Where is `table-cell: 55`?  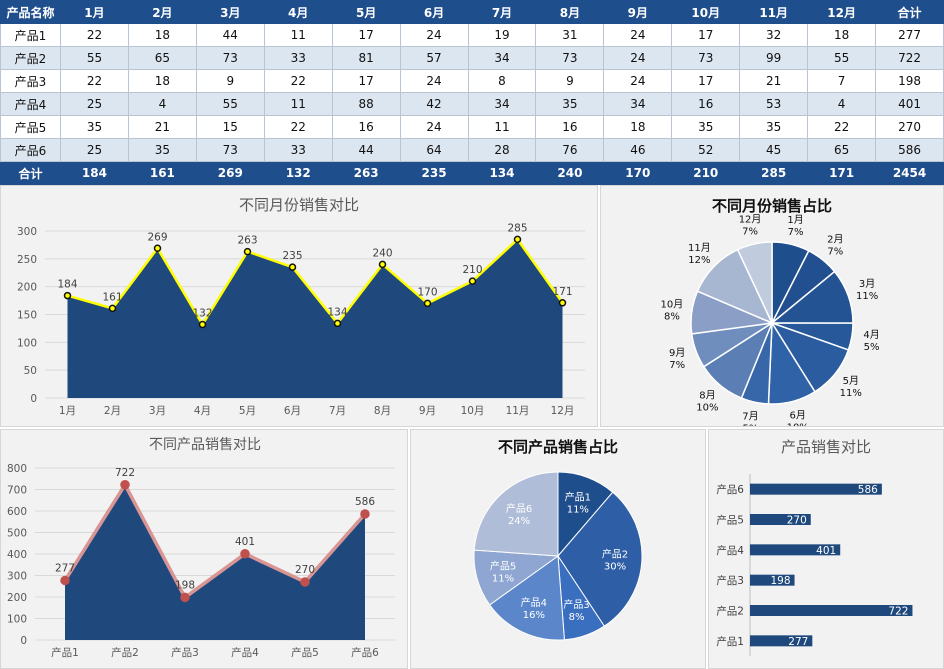 table-cell: 55 is located at coordinates (842, 58).